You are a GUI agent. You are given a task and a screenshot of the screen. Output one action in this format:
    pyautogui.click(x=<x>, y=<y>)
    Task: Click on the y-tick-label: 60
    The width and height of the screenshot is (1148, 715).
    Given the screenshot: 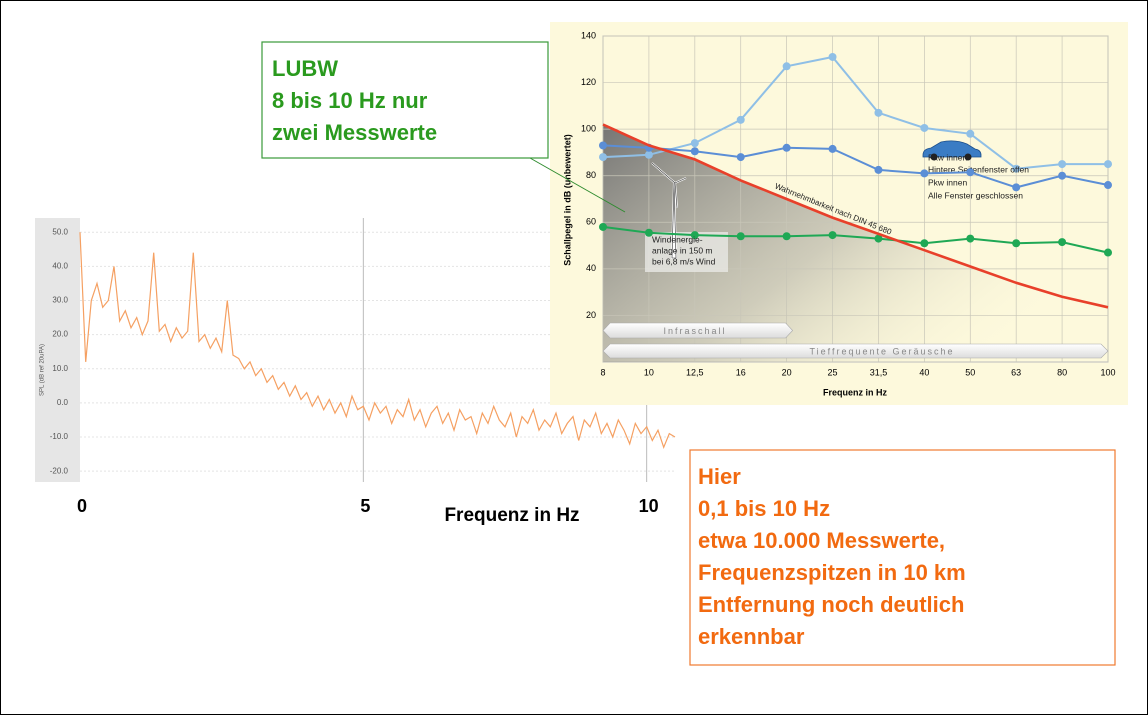 What is the action you would take?
    pyautogui.click(x=591, y=222)
    